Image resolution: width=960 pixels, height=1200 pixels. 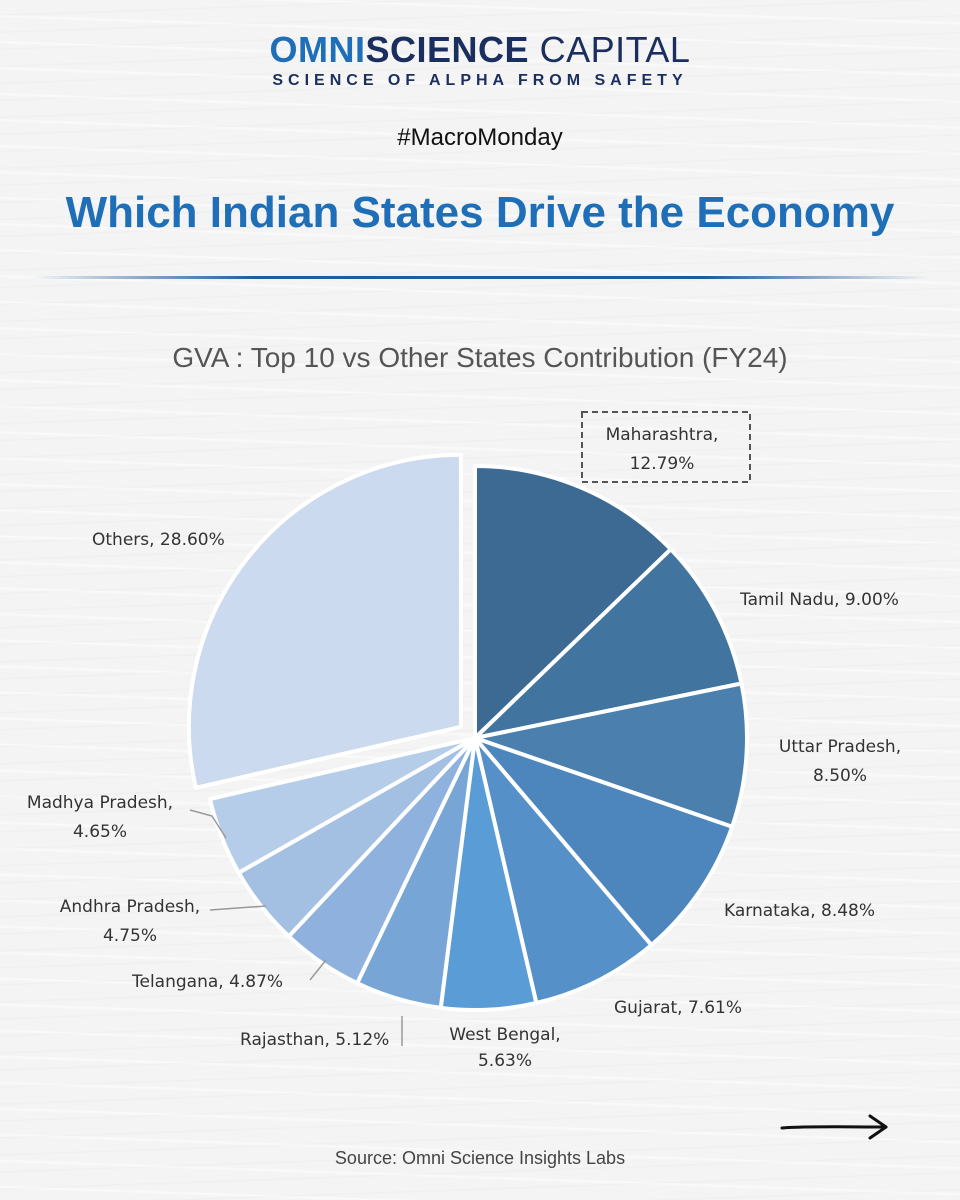 I want to click on pie-slice-tamil-nadu, so click(x=608, y=643).